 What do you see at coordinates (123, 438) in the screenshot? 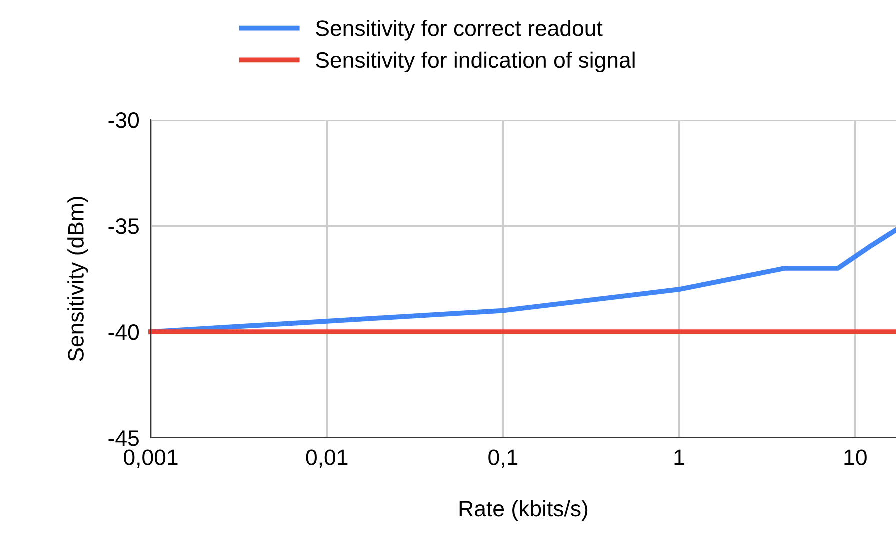
I see `y-tick-label: -45` at bounding box center [123, 438].